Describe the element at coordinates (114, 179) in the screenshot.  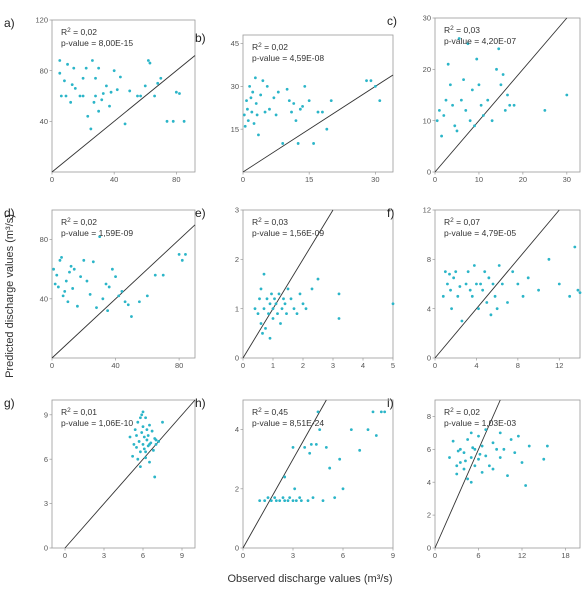
I see `x-tick-label: 40` at that location.